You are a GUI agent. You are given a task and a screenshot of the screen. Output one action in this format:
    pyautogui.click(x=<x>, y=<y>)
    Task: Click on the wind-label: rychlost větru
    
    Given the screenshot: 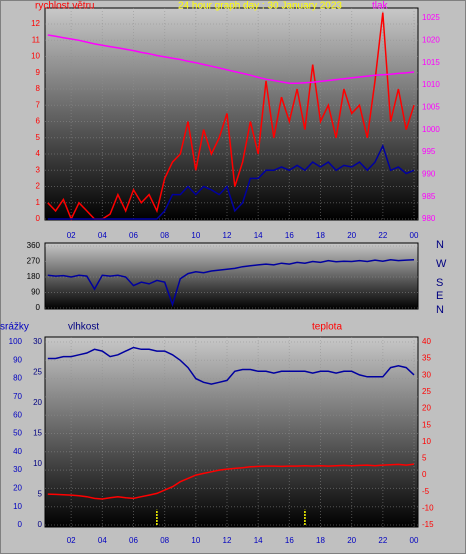 What is the action you would take?
    pyautogui.click(x=64, y=6)
    